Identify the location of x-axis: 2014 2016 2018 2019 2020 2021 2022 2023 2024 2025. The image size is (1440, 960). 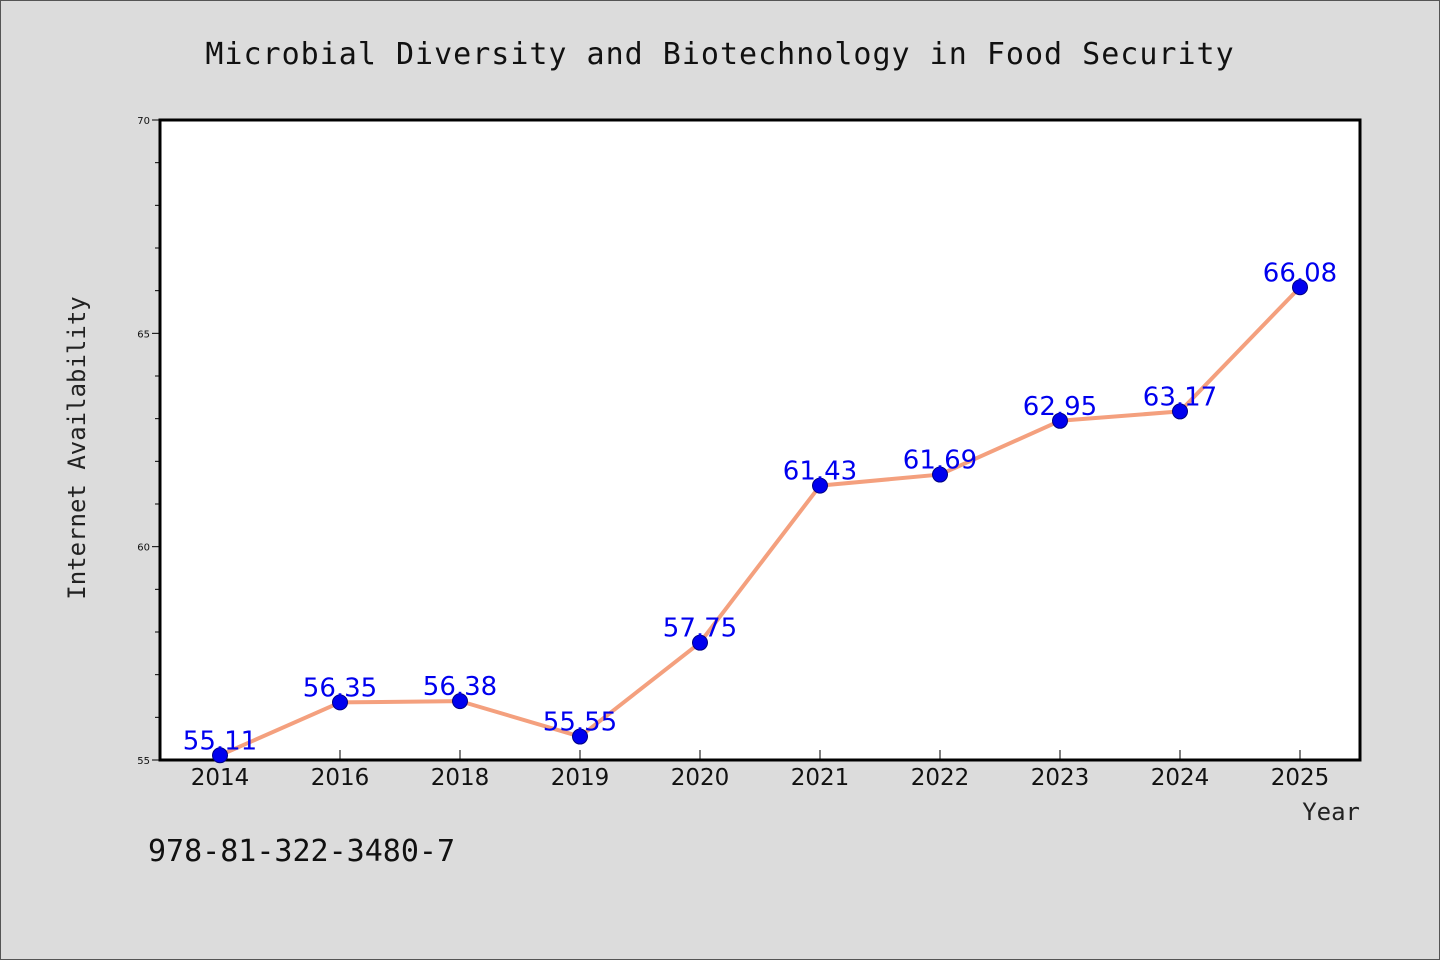
(760, 770).